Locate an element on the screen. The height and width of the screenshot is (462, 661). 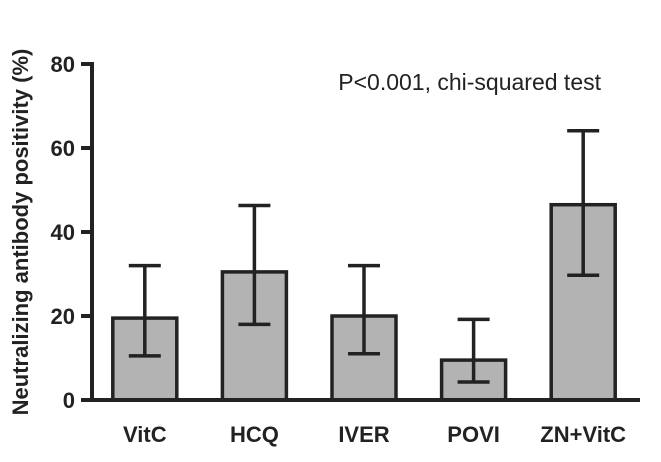
y-tick-label: 20 is located at coordinates (63, 316).